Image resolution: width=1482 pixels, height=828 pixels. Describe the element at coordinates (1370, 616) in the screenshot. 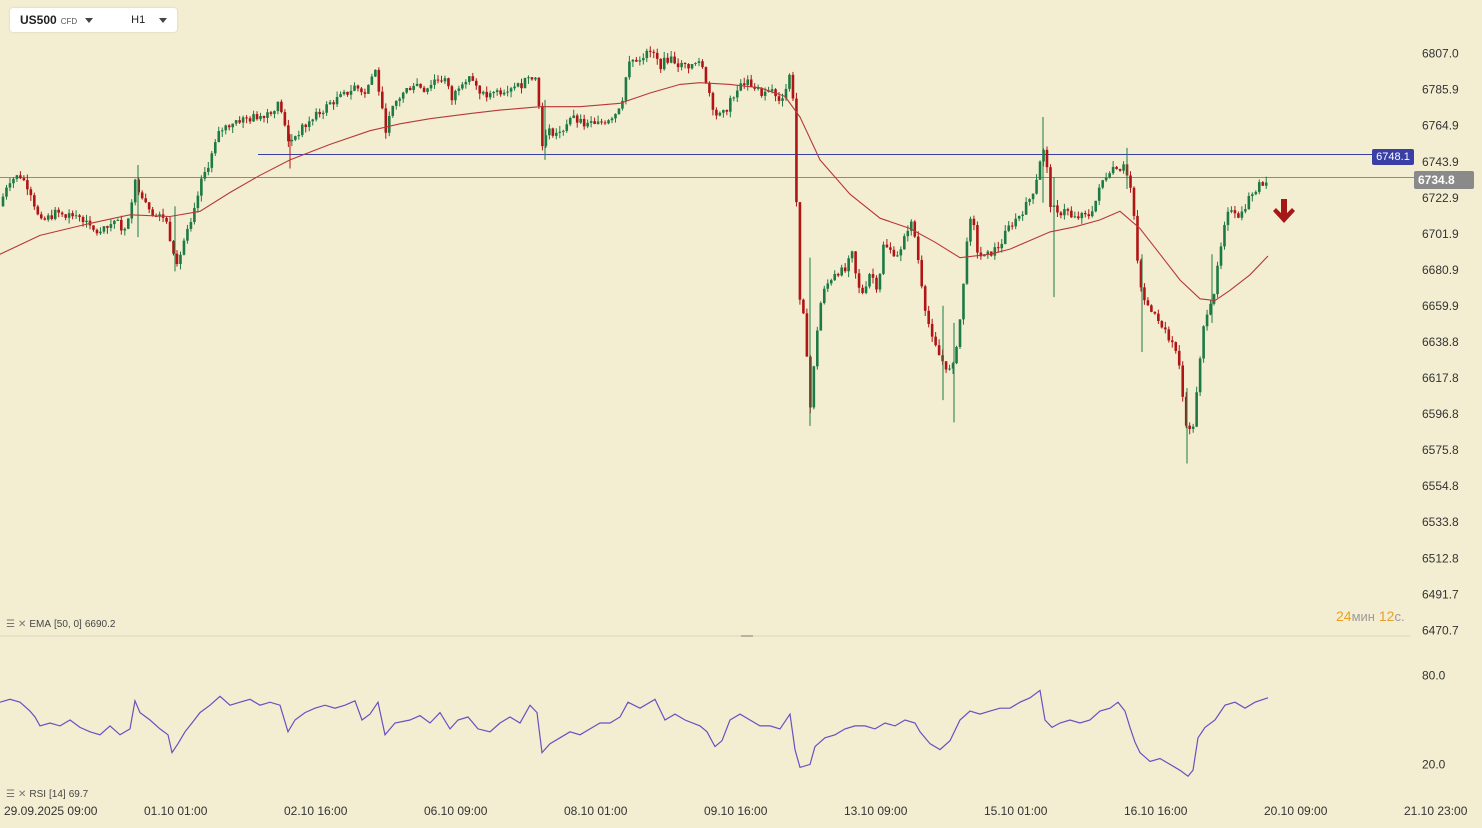

I see `candle-countdown: 24мин 12с.` at that location.